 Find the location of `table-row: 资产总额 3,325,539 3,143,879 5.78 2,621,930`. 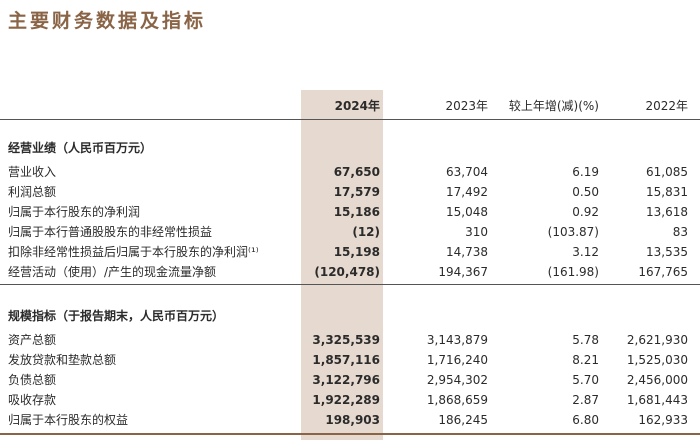

table-row: 资产总额 3,325,539 3,143,879 5.78 2,621,930 is located at coordinates (350, 340).